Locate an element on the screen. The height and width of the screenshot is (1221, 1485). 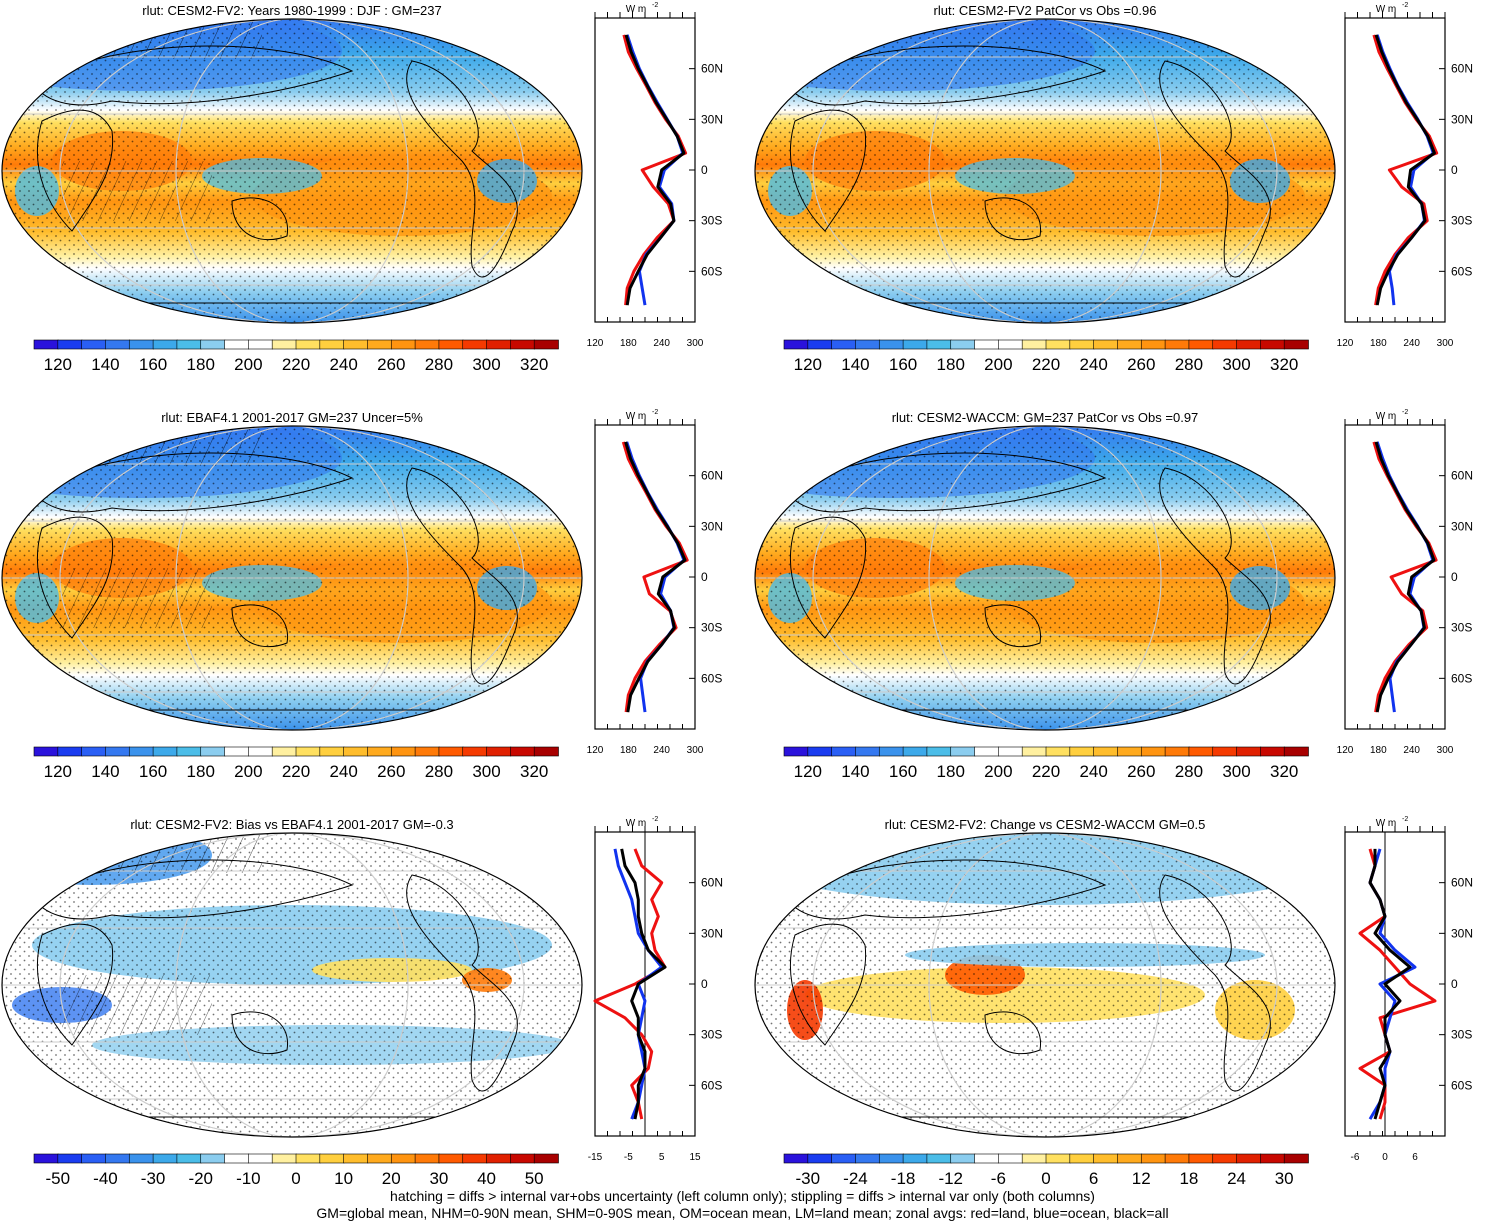
zonal-units-superscript: -2 is located at coordinates (1405, 5).